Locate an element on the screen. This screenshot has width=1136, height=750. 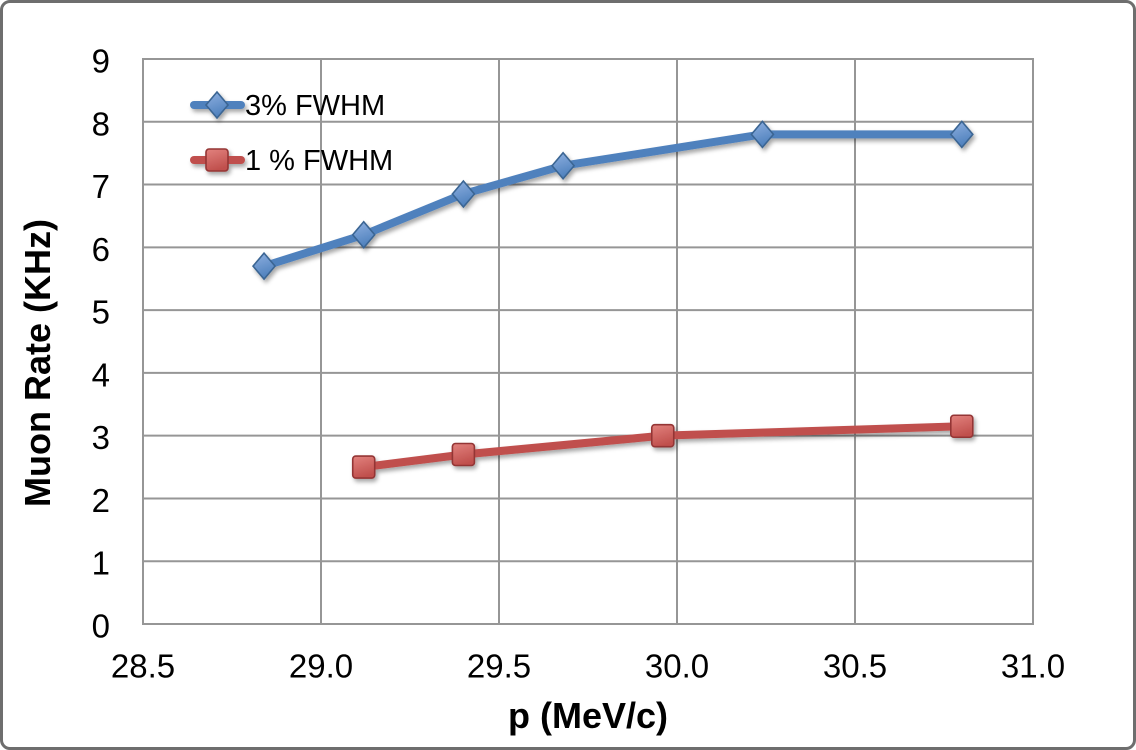
y-tick-label: 9 is located at coordinates (101, 61).